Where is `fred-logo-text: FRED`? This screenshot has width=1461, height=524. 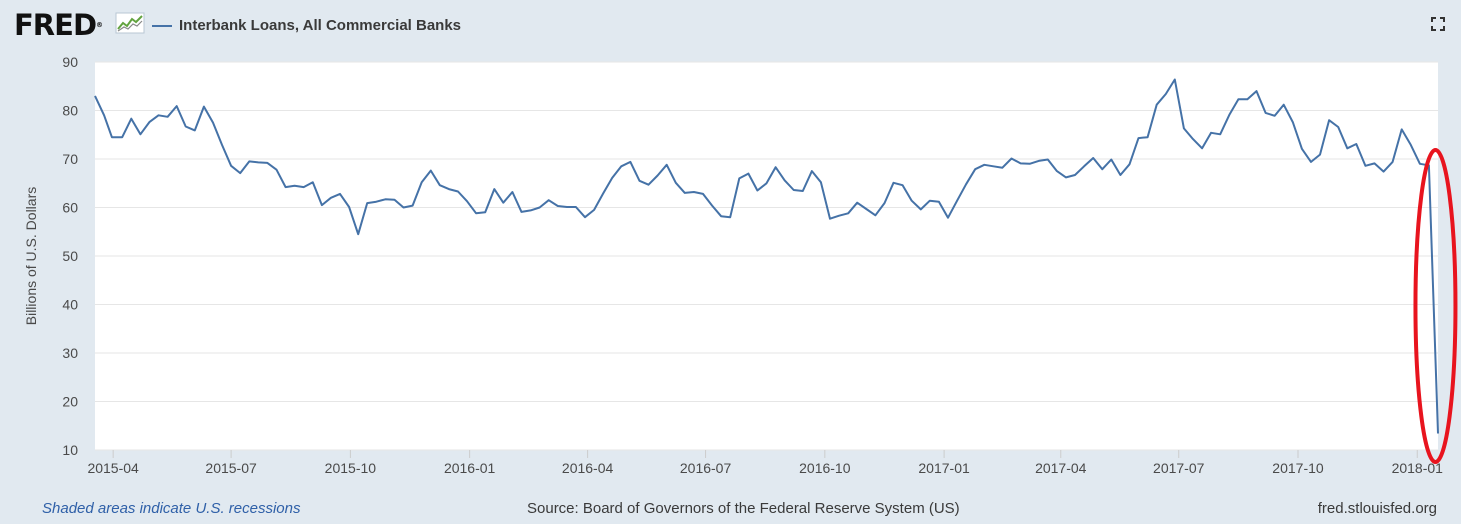
fred-logo-text: FRED is located at coordinates (55, 25).